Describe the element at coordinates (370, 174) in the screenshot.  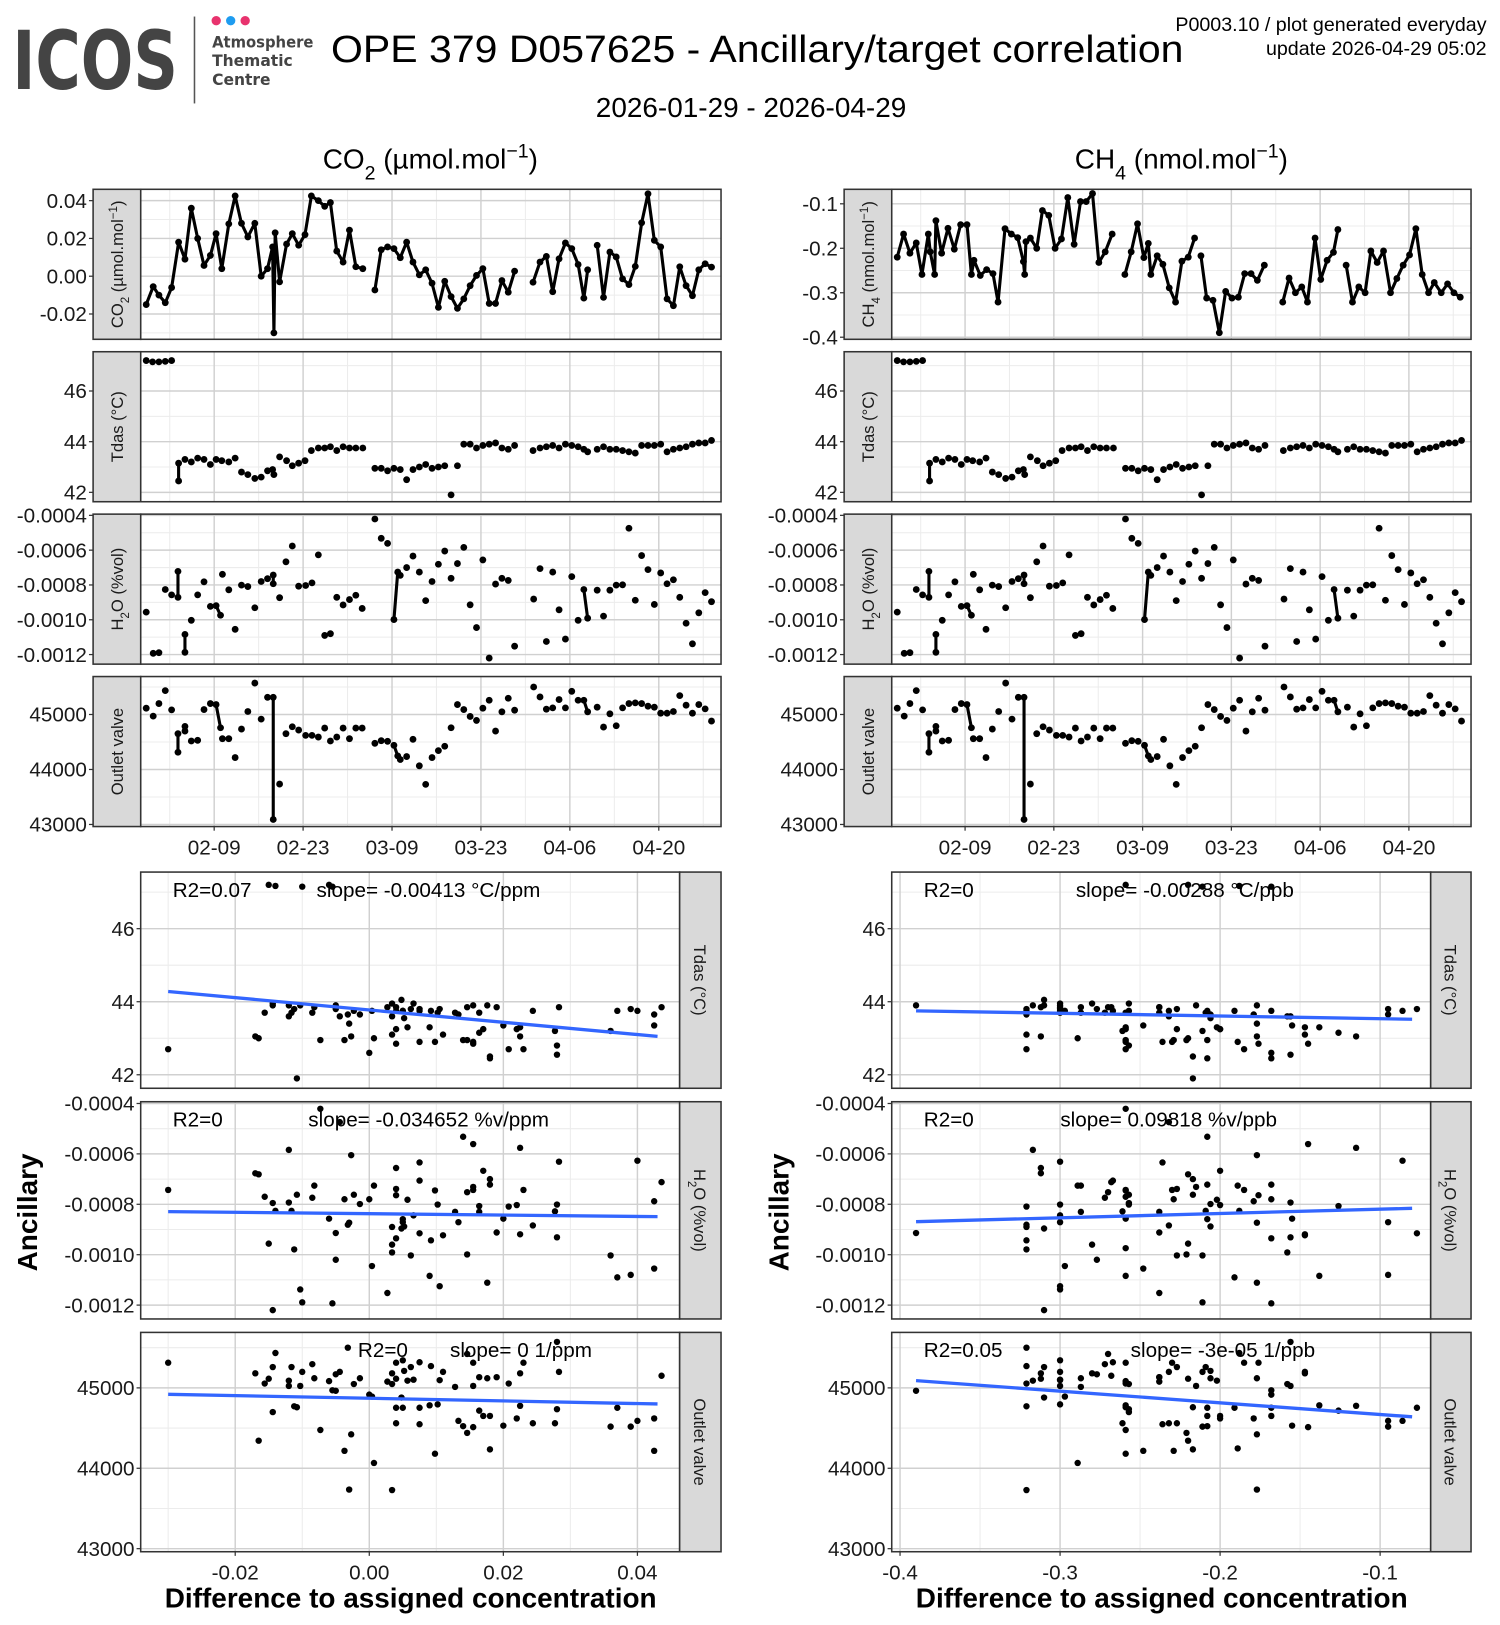
I see `co2-column-title-part: 2` at that location.